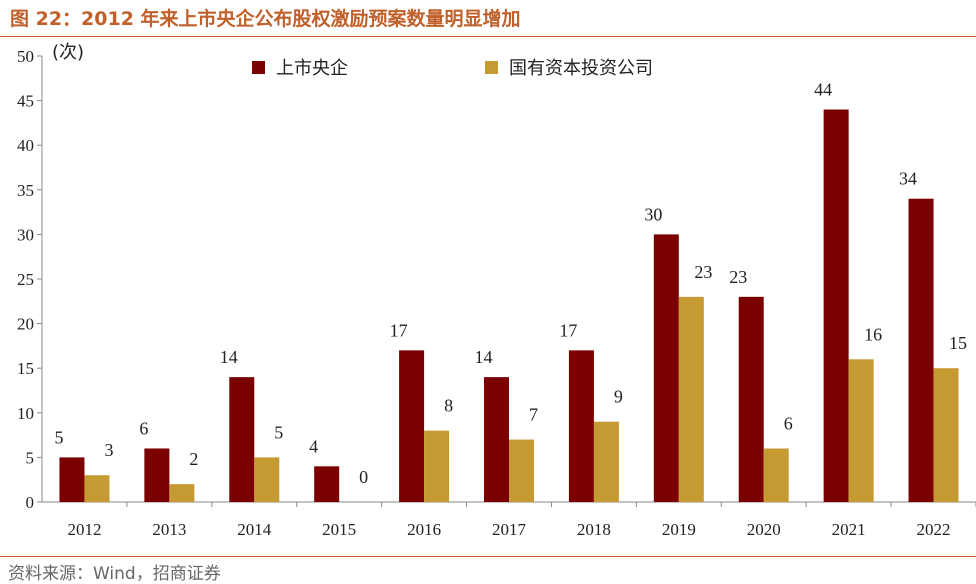 This screenshot has height=584, width=976. What do you see at coordinates (908, 179) in the screenshot?
I see `data-label: 34` at bounding box center [908, 179].